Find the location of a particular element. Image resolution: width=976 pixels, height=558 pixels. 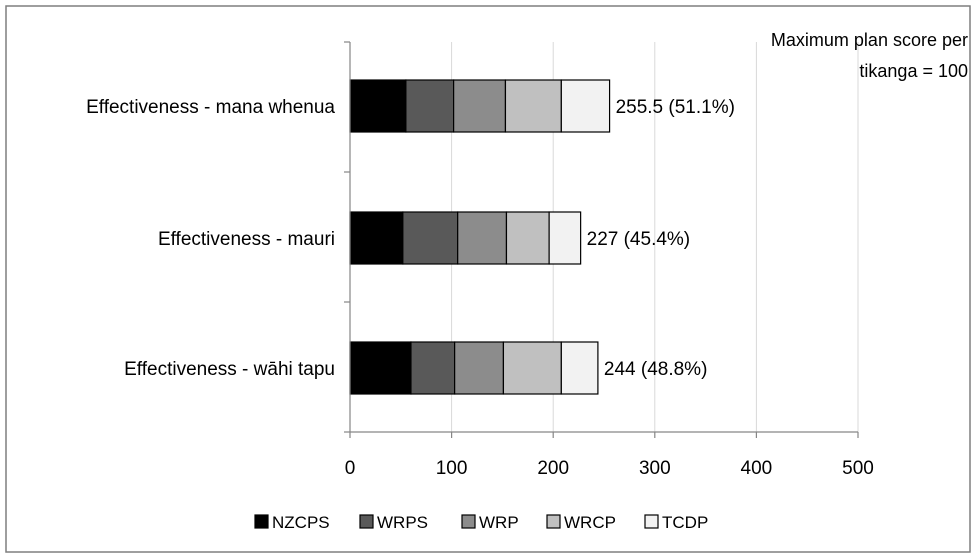

legend-label-tcdp: TCDP is located at coordinates (685, 522).